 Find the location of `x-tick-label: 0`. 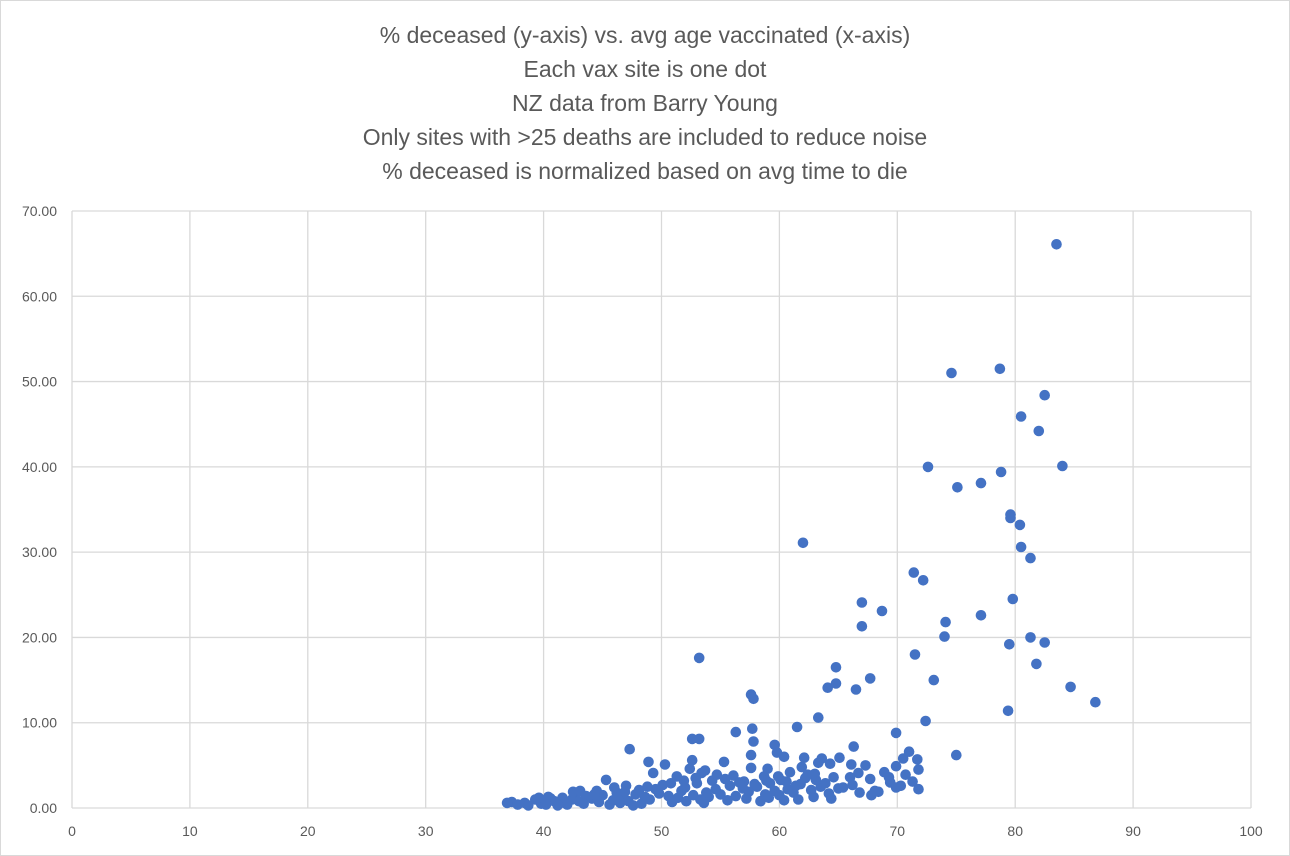

x-tick-label: 0 is located at coordinates (72, 831).